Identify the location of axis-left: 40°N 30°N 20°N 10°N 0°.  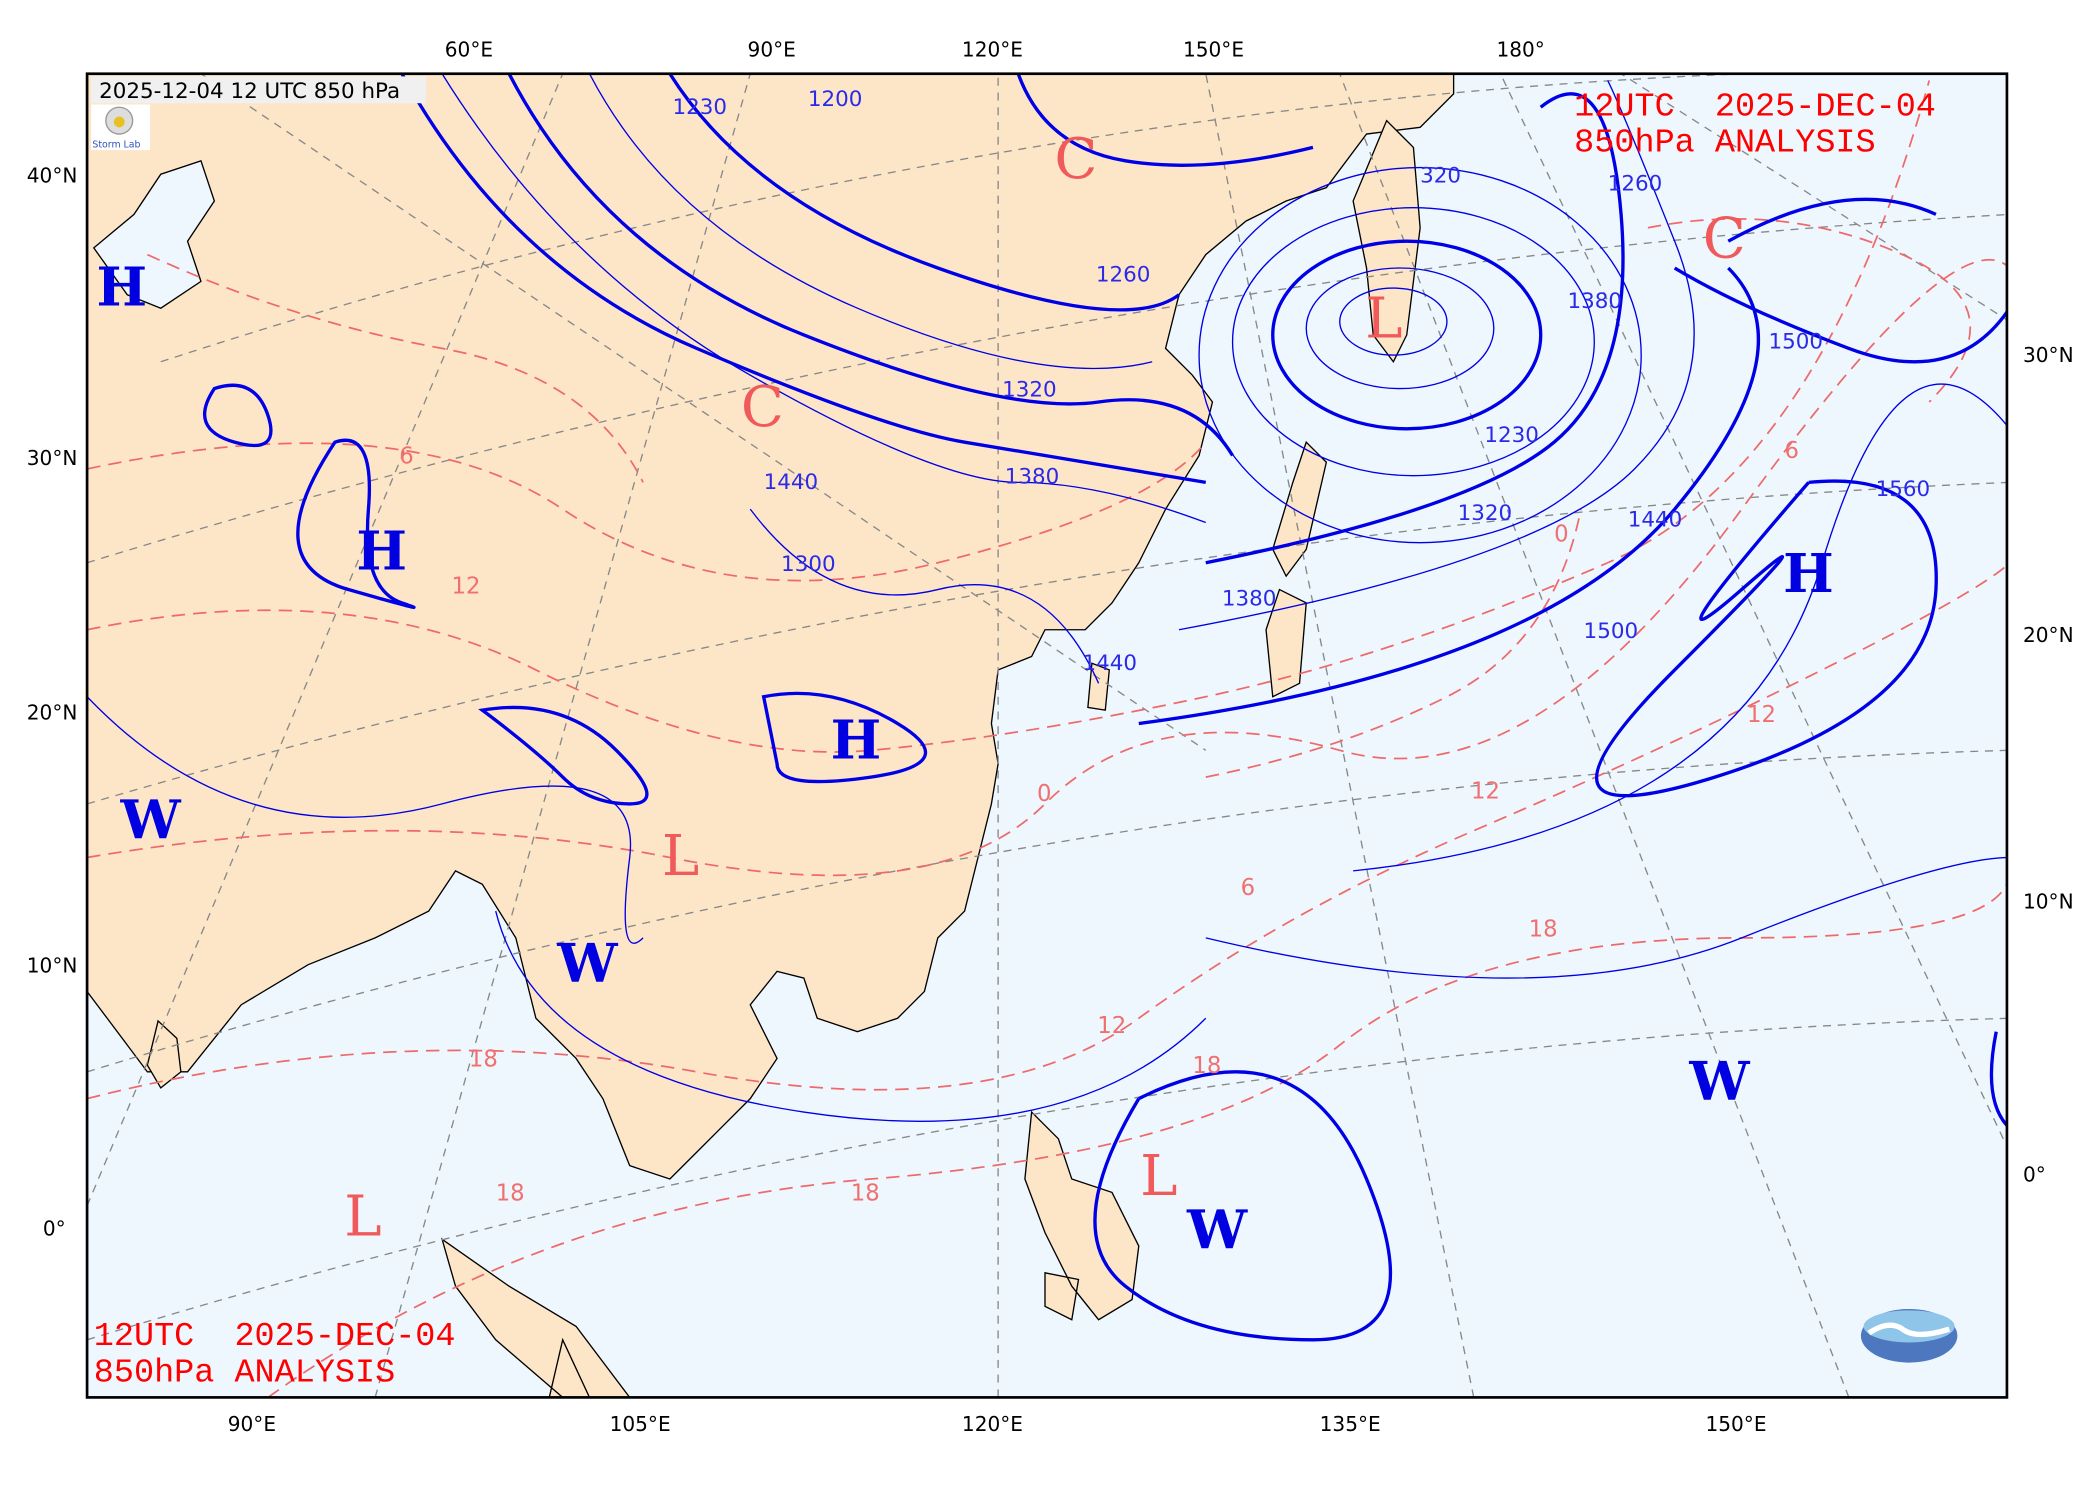
(52, 701).